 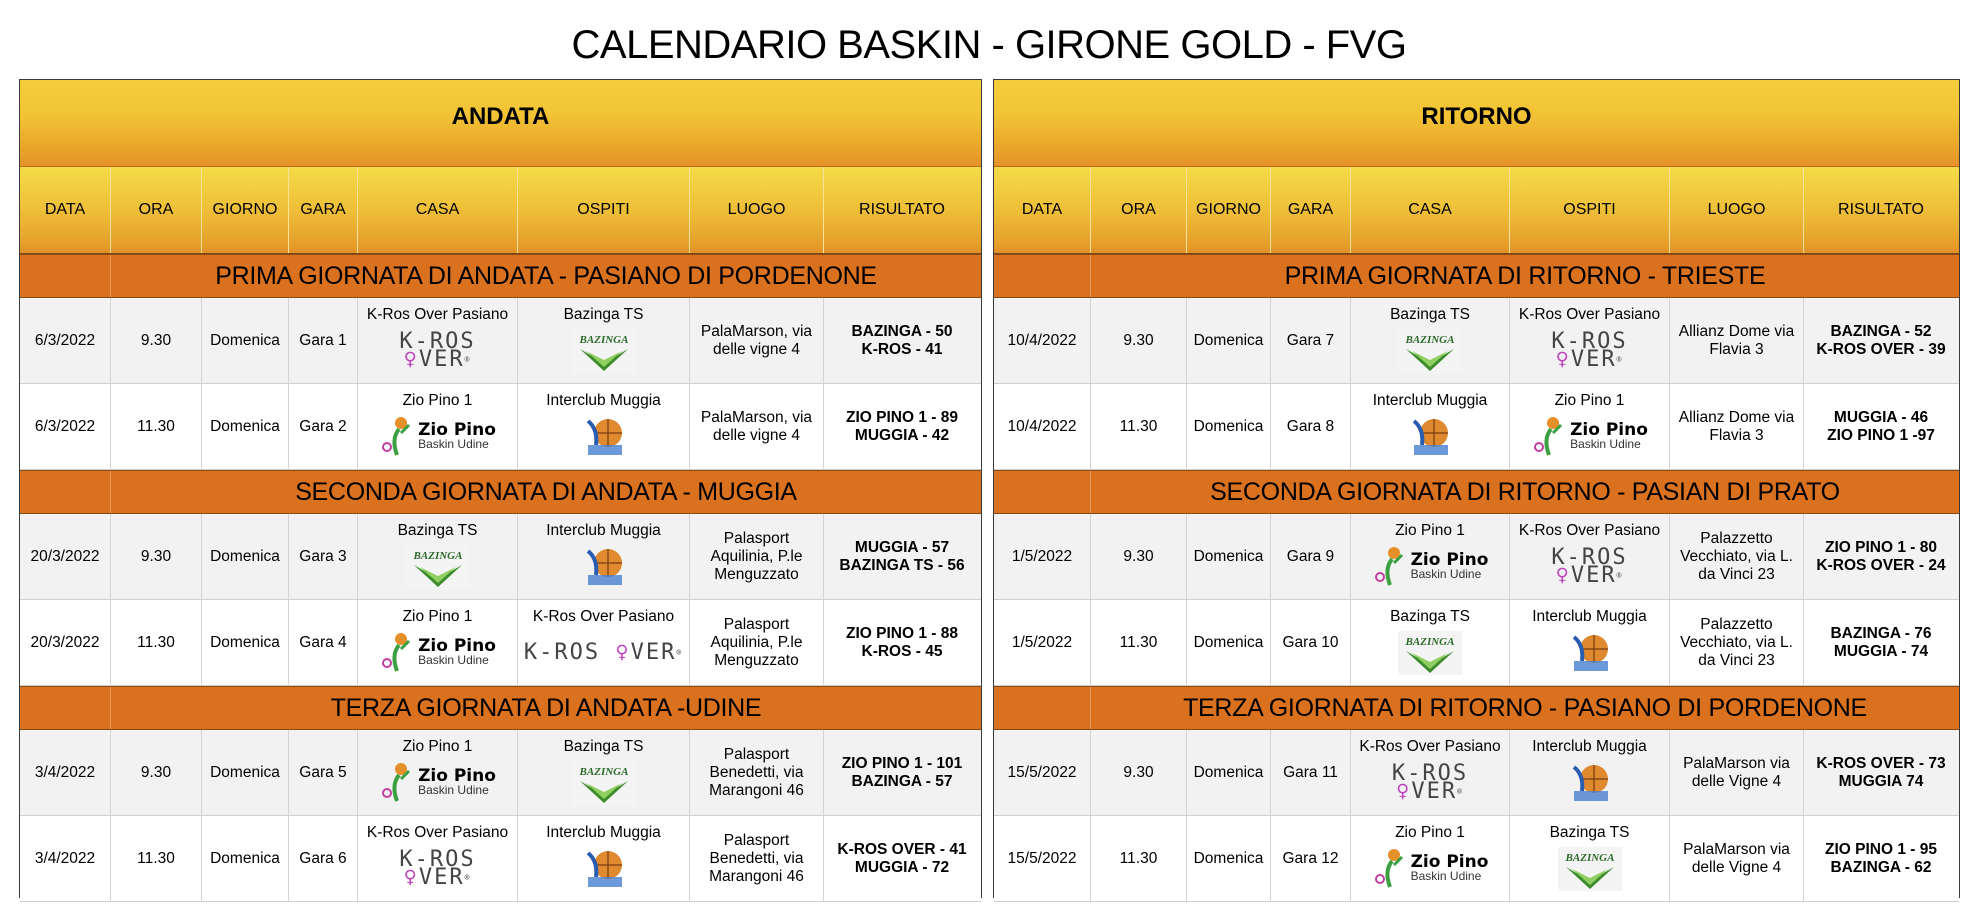 I want to click on cell-gara: Gara 6, so click(x=323, y=858).